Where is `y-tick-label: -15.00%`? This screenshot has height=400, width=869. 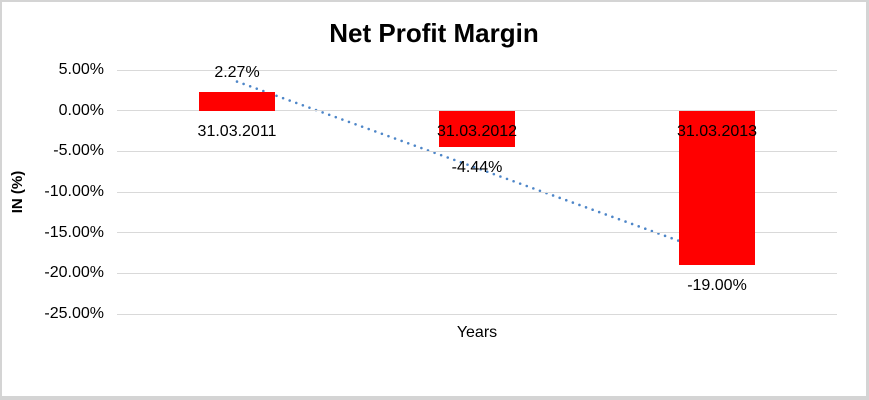
y-tick-label: -15.00% is located at coordinates (74, 232).